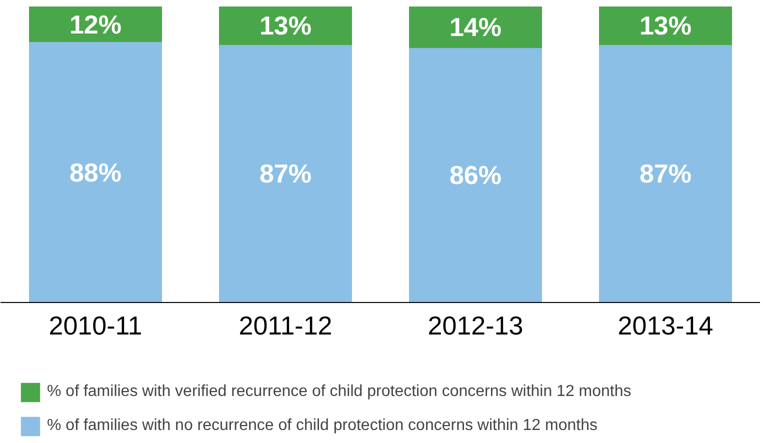  Describe the element at coordinates (95, 325) in the screenshot. I see `x-tick-label: 2010-11` at that location.